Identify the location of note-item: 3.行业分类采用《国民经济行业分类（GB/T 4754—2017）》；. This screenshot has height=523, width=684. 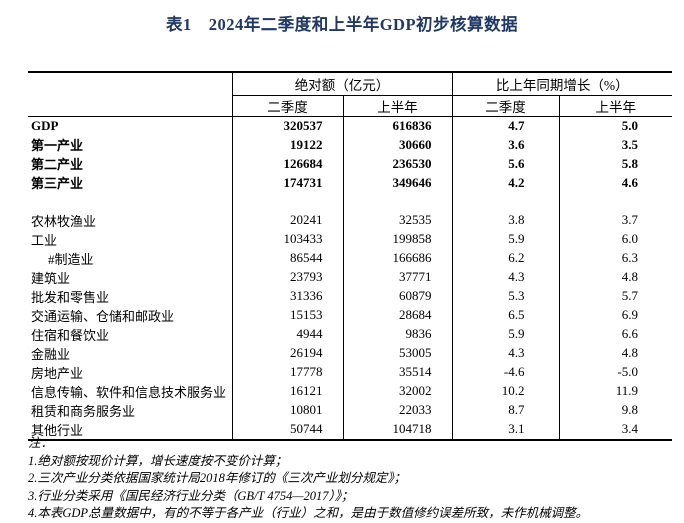
(191, 495).